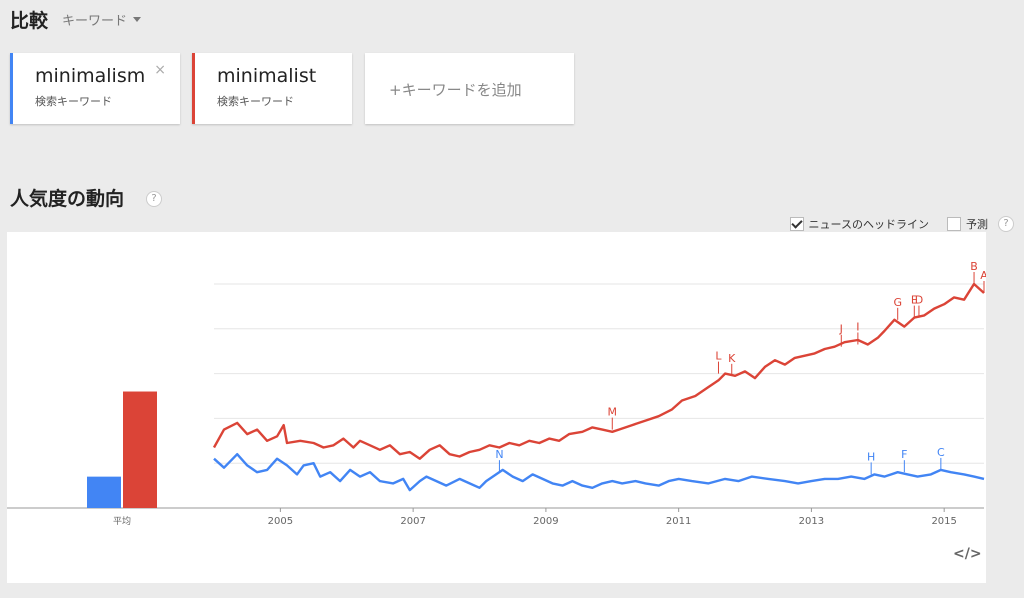  I want to click on news-headlines-toggle: ニュースのヘッドライン, so click(859, 224).